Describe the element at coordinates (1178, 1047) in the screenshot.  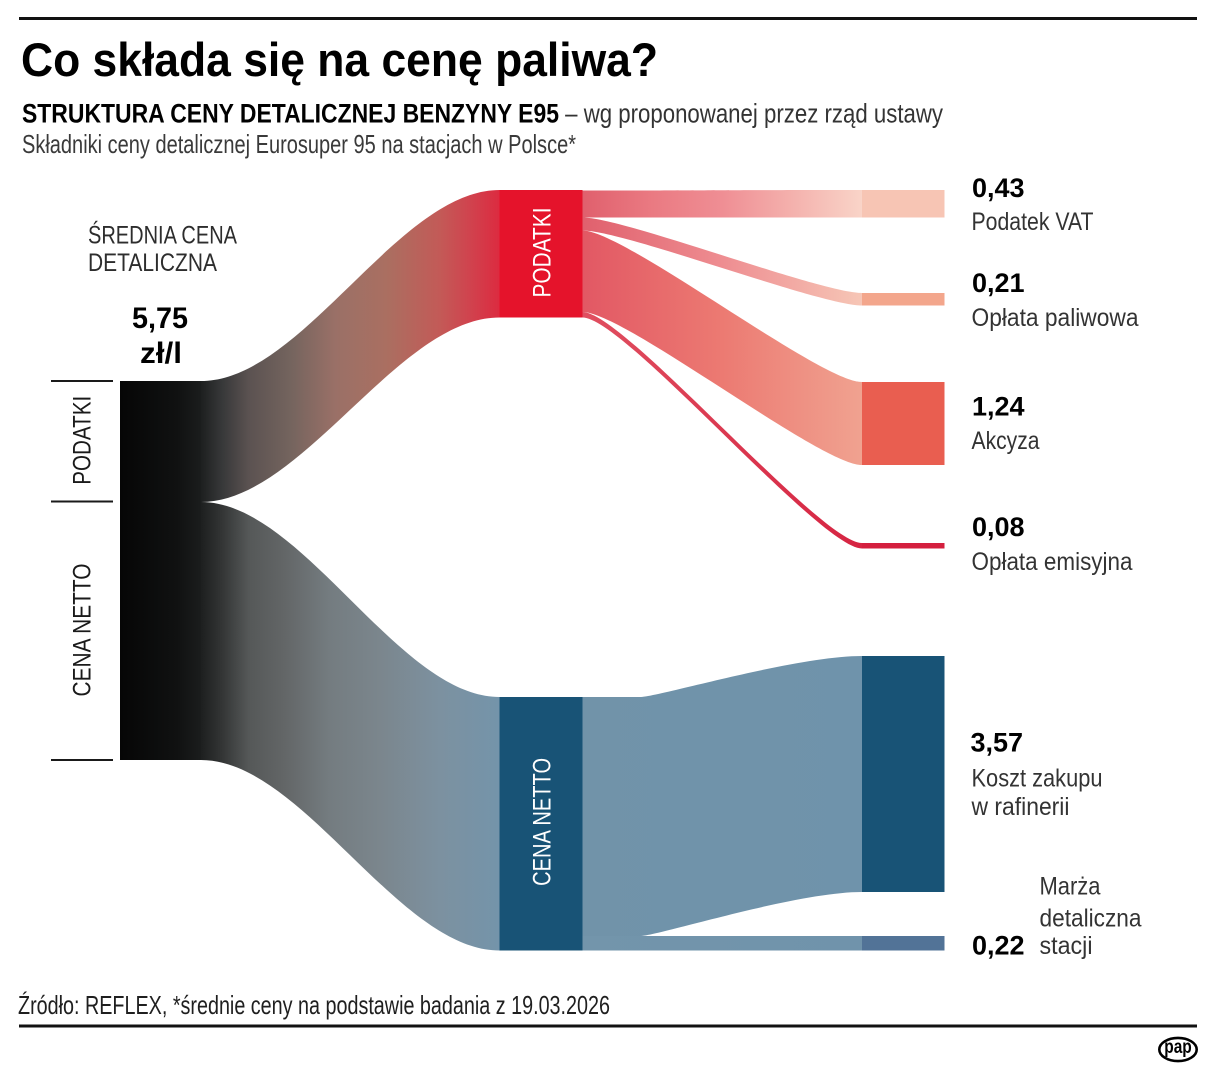
I see `svg-text: pap` at that location.